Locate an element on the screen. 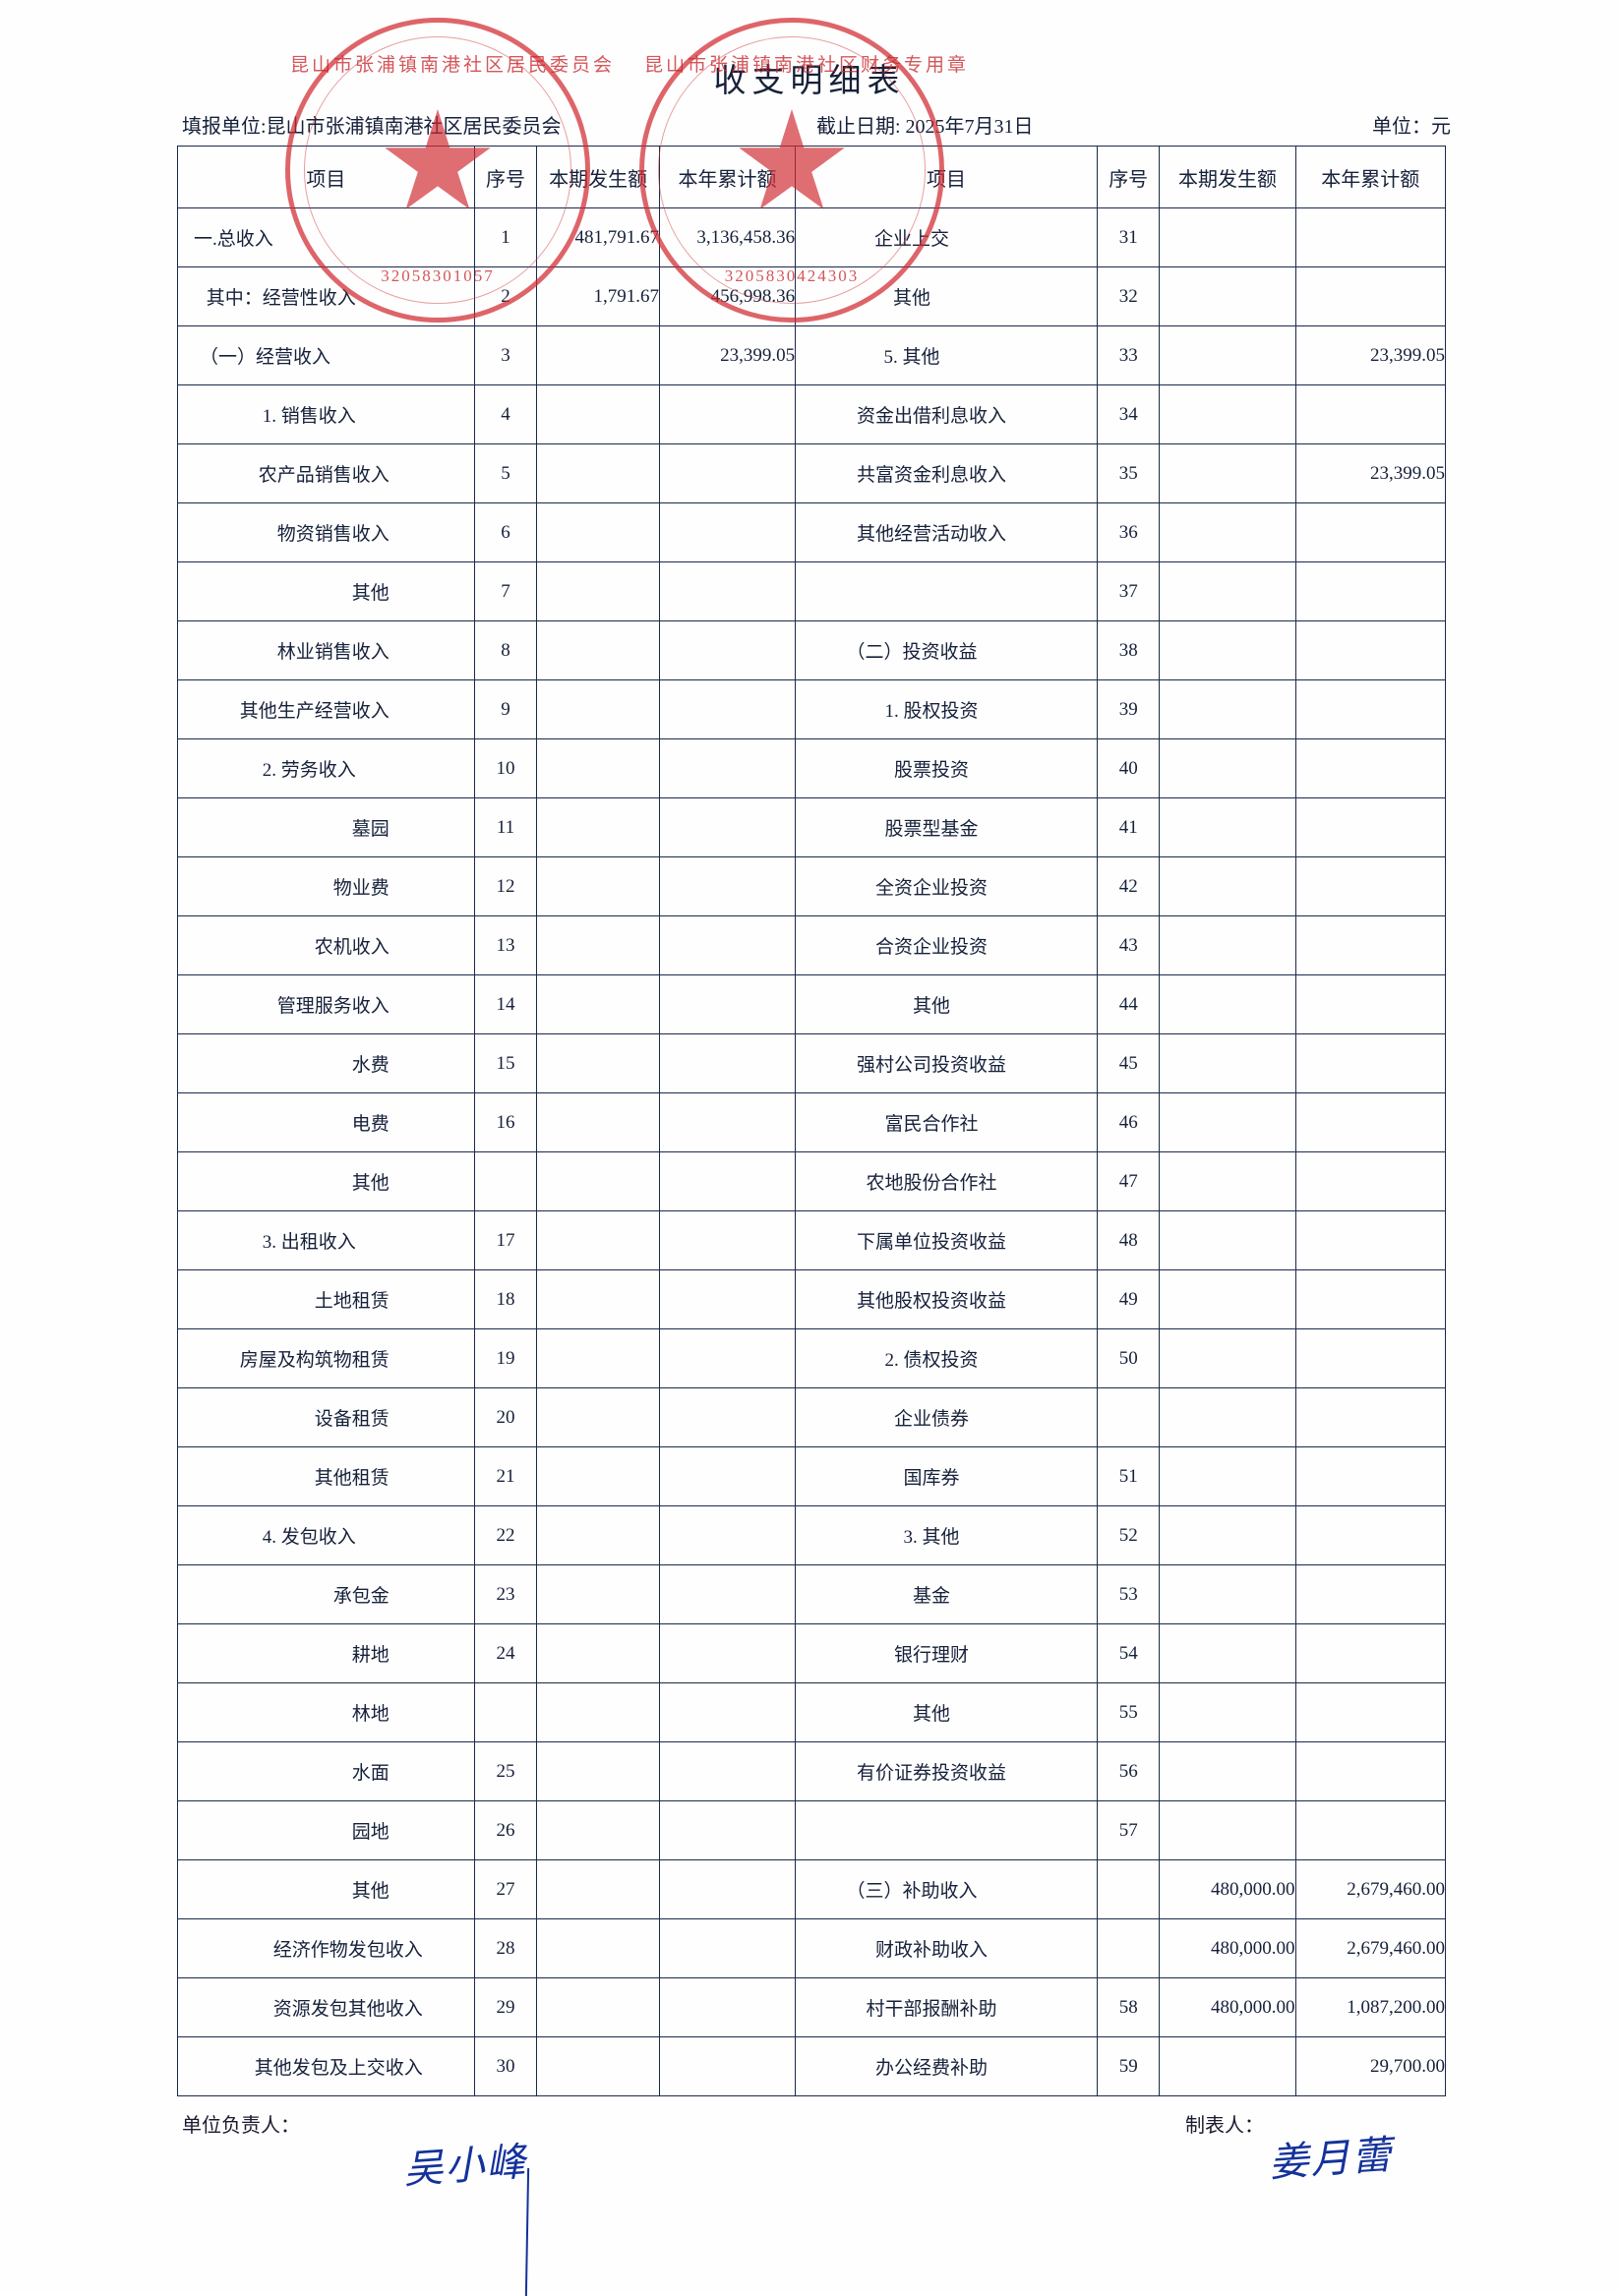 The height and width of the screenshot is (2296, 1619). table-row: 水面 25 有价证券投资收益 56 is located at coordinates (811, 1771).